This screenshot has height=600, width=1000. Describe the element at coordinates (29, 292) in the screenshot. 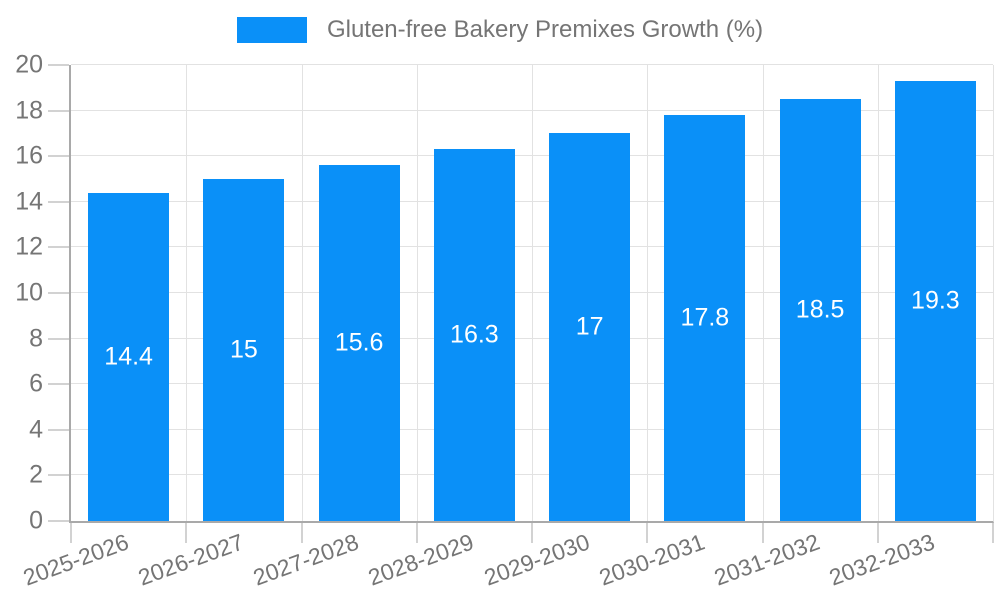

I see `y-tick-label: 10` at that location.